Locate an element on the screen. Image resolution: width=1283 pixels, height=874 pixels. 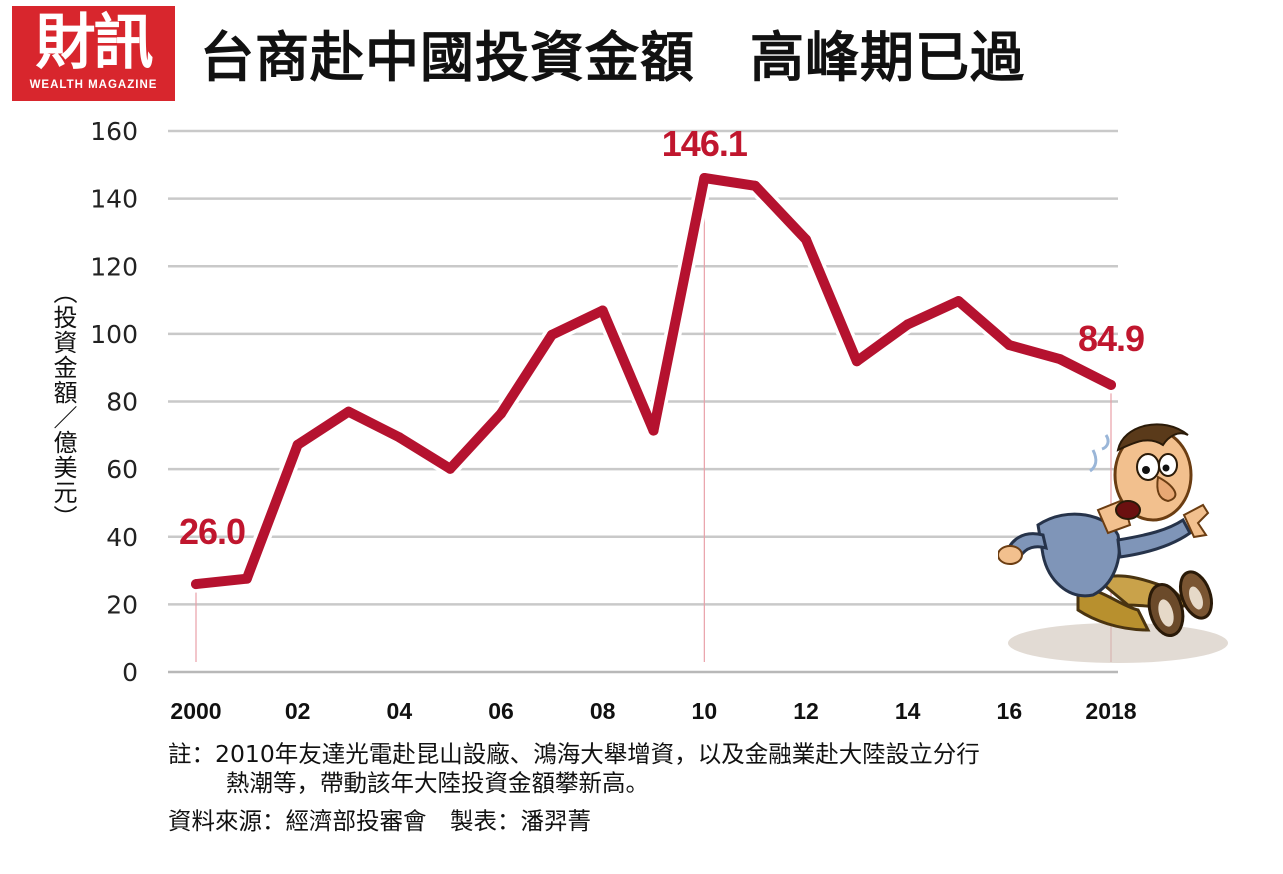
data-label: 26.0 is located at coordinates (212, 531).